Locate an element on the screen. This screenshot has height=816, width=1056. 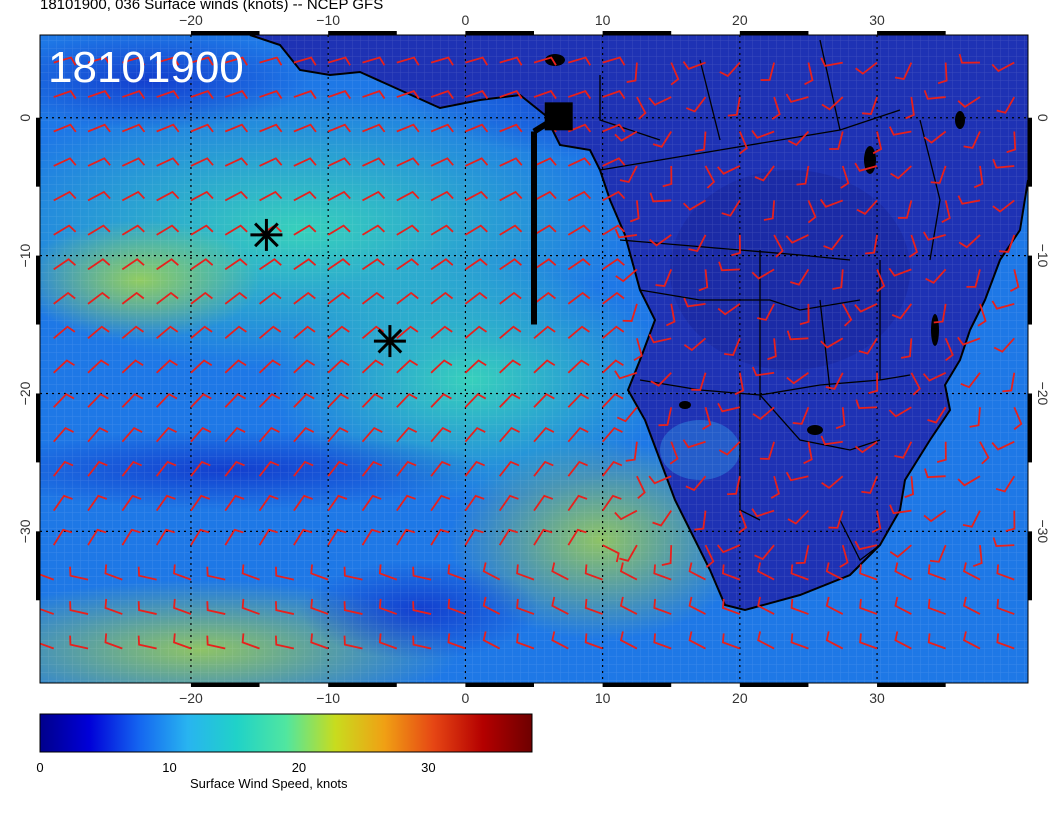
lon-tick-label-top: −20 is located at coordinates (191, 20).